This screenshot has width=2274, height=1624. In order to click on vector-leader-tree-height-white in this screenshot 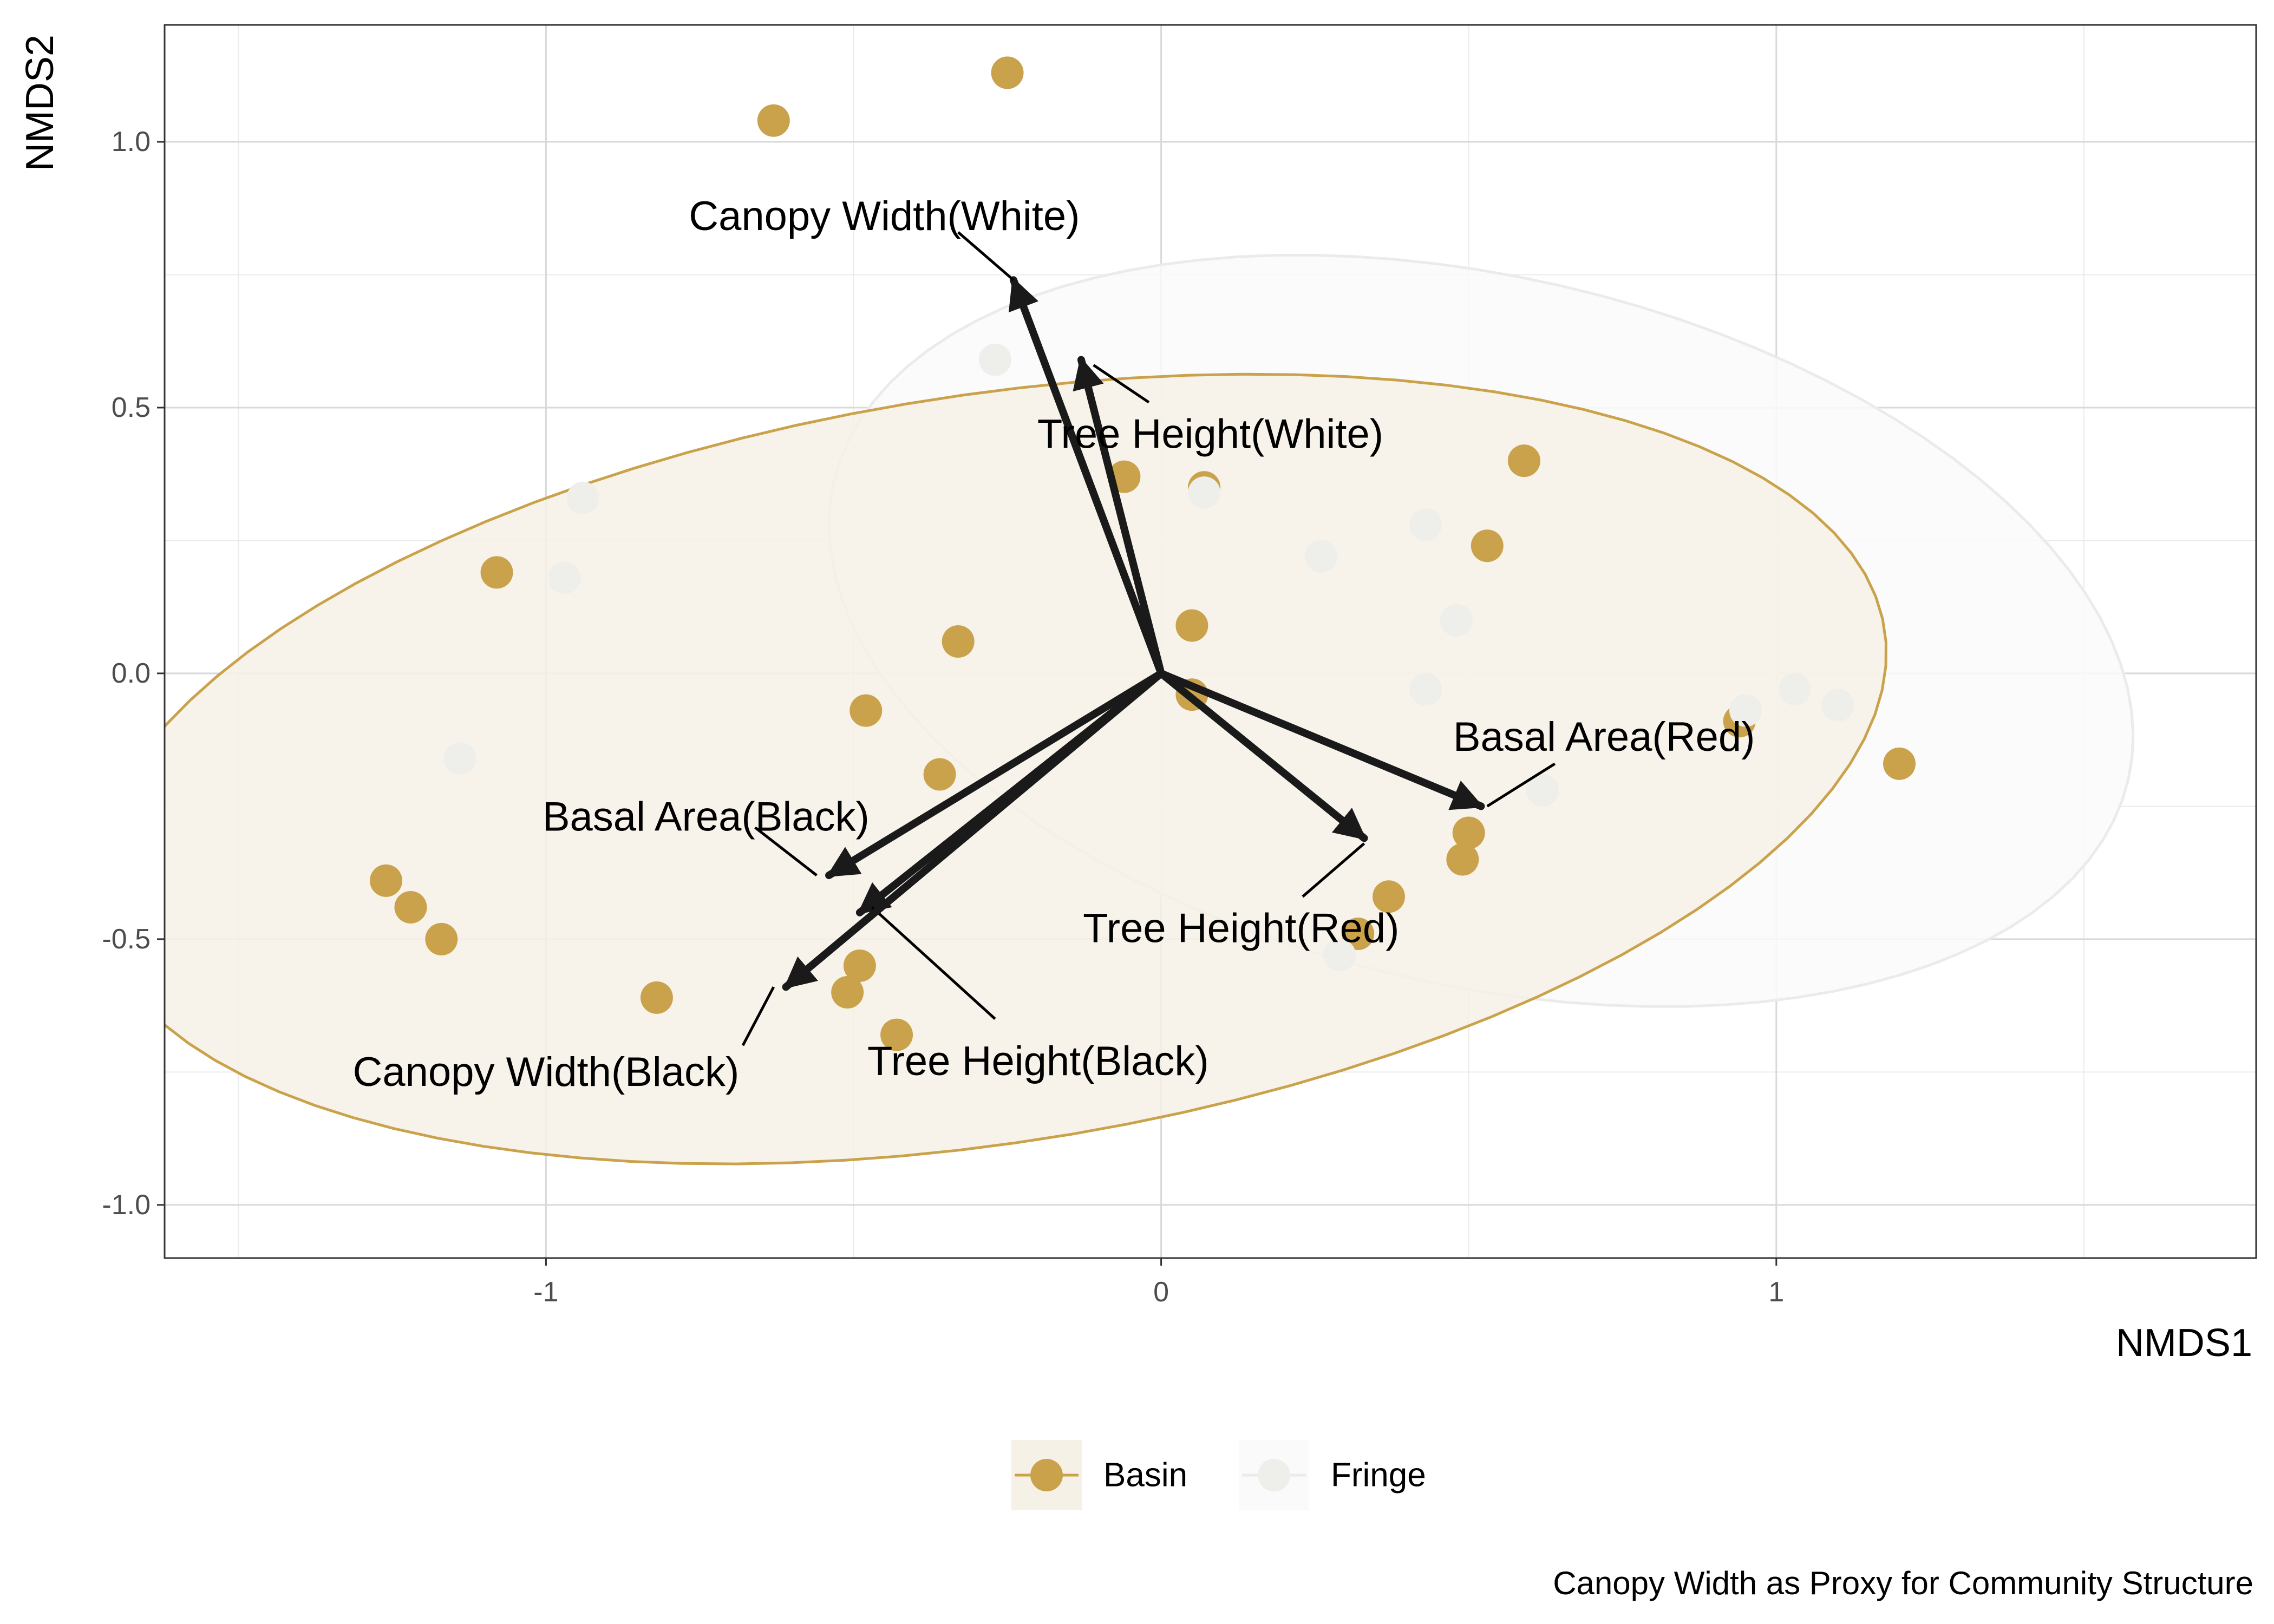, I will do `click(1122, 384)`.